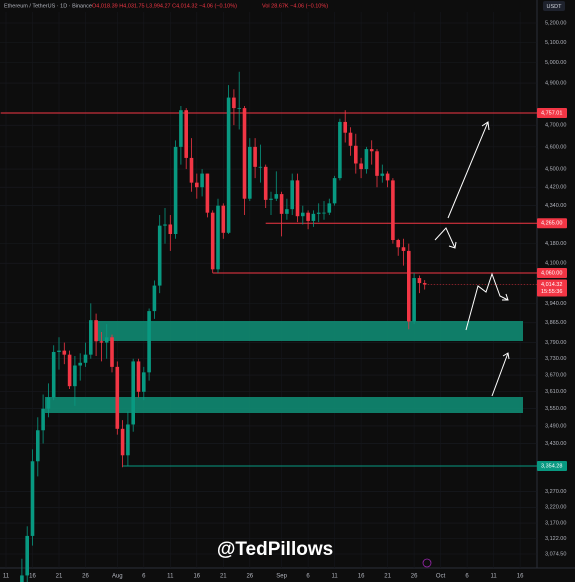 This screenshot has width=575, height=582. Describe the element at coordinates (551, 285) in the screenshot. I see `last-price-label: 4,014.32` at that location.